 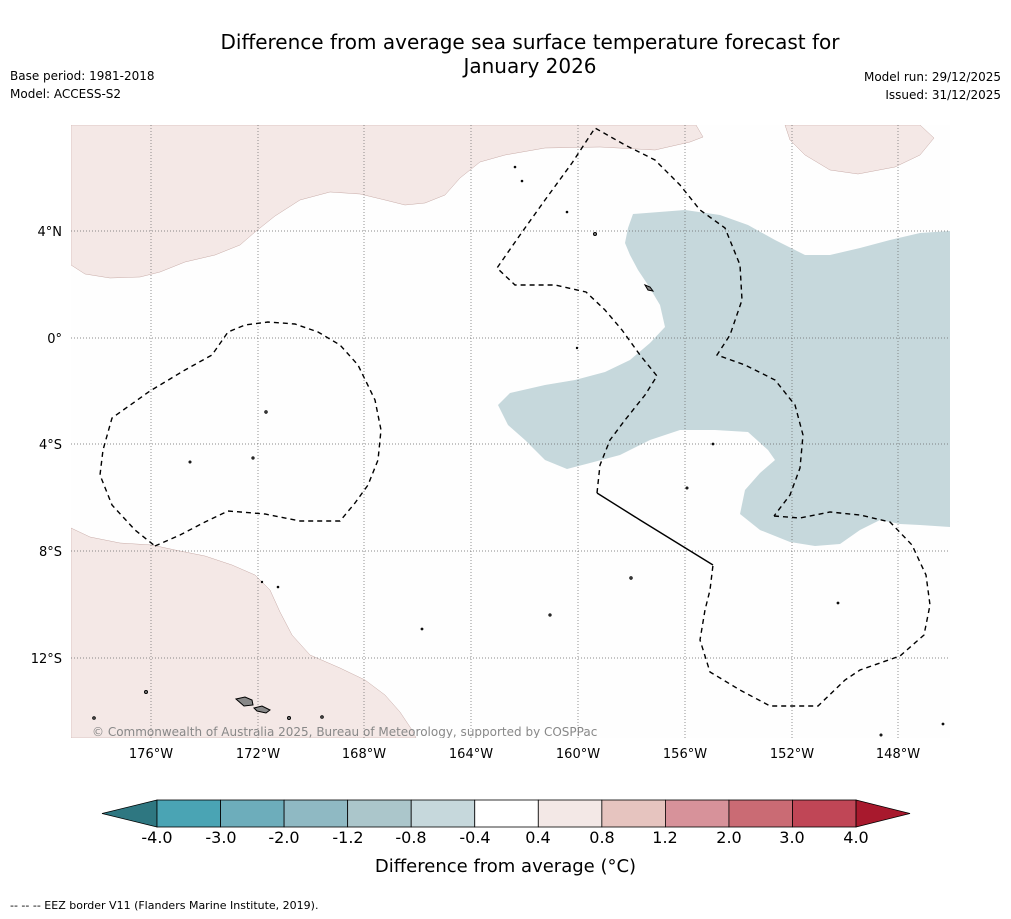 I want to click on eez-border-solid-segment, so click(x=655, y=529).